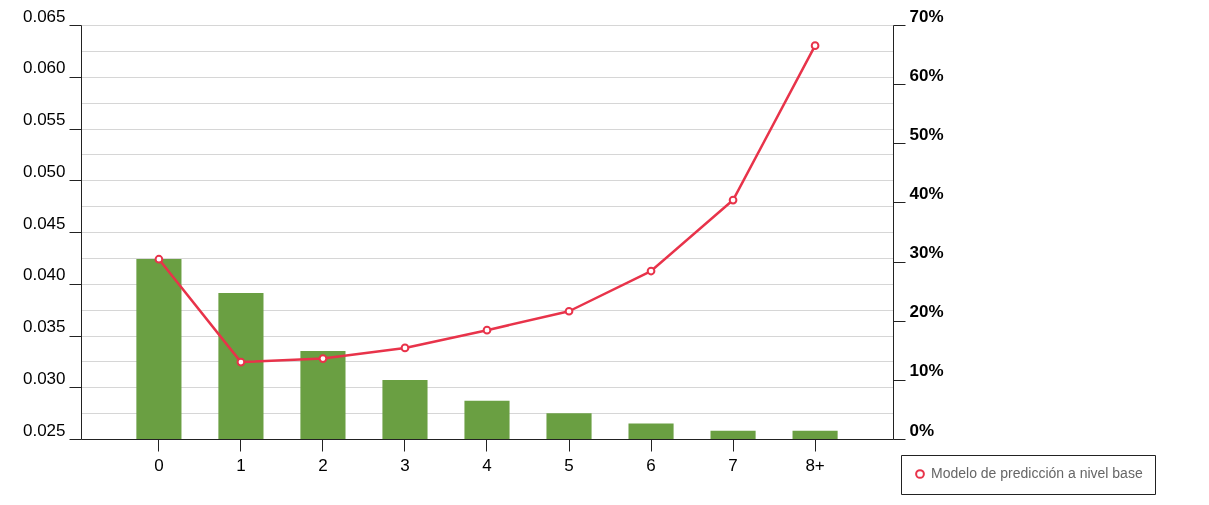 This screenshot has height=505, width=1209. Describe the element at coordinates (1037, 473) in the screenshot. I see `legend-label: Modelo de predicción a nivel base` at that location.